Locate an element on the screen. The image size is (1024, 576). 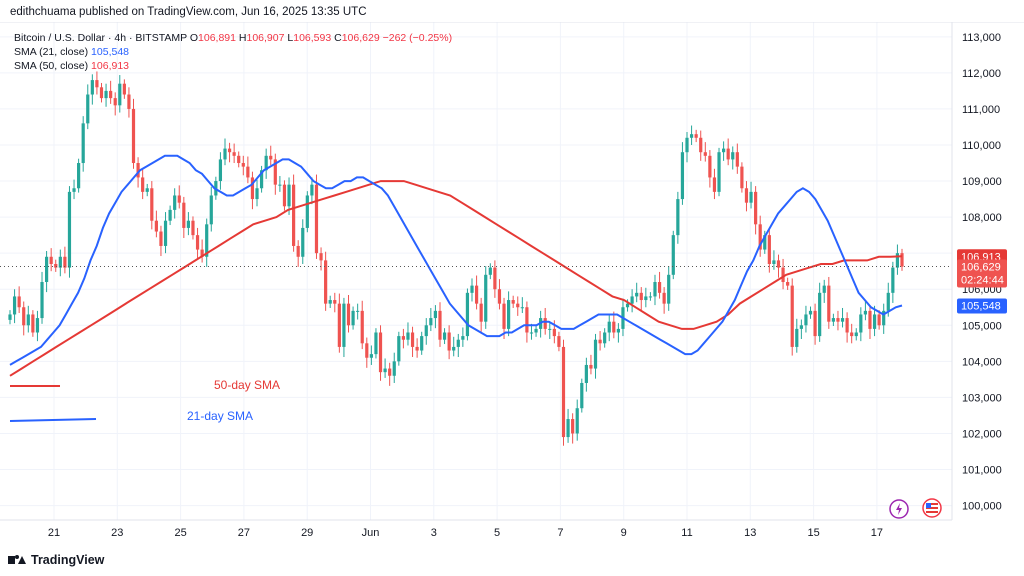
x-tick-label: 9 is located at coordinates (624, 533).